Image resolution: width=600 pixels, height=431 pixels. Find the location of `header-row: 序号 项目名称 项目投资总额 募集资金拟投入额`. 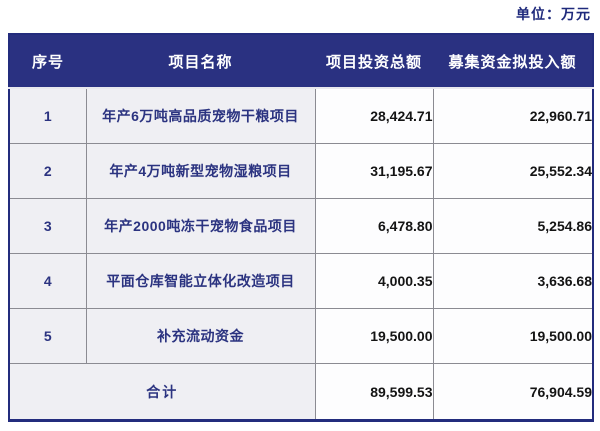

header-row: 序号 项目名称 项目投资总额 募集资金拟投入额 is located at coordinates (301, 61).